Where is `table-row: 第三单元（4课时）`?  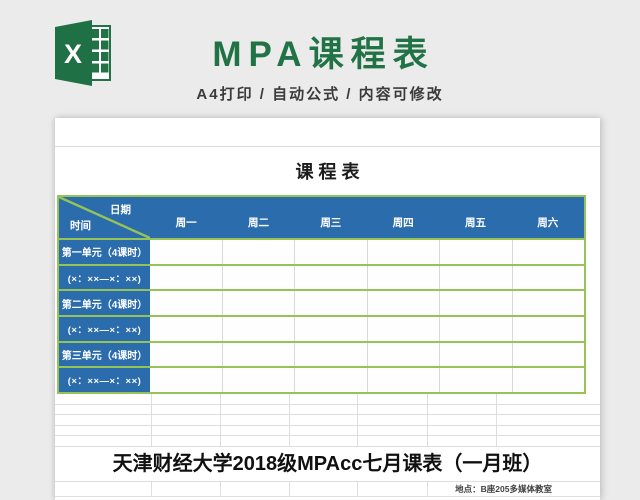 table-row: 第三单元（4课时） is located at coordinates (321, 353).